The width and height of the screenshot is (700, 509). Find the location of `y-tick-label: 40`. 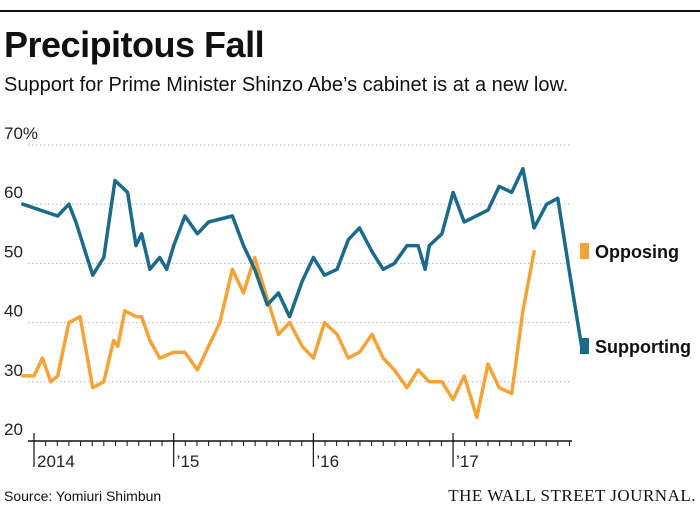

y-tick-label: 40 is located at coordinates (13, 311).